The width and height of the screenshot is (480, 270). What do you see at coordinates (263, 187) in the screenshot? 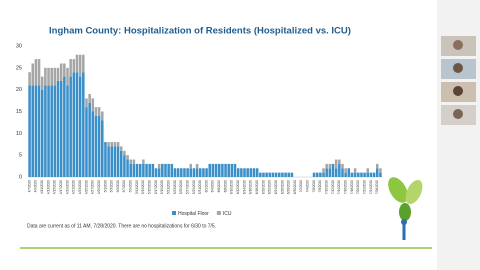
I see `x-tick-label: 6/20/2020` at bounding box center [263, 187].